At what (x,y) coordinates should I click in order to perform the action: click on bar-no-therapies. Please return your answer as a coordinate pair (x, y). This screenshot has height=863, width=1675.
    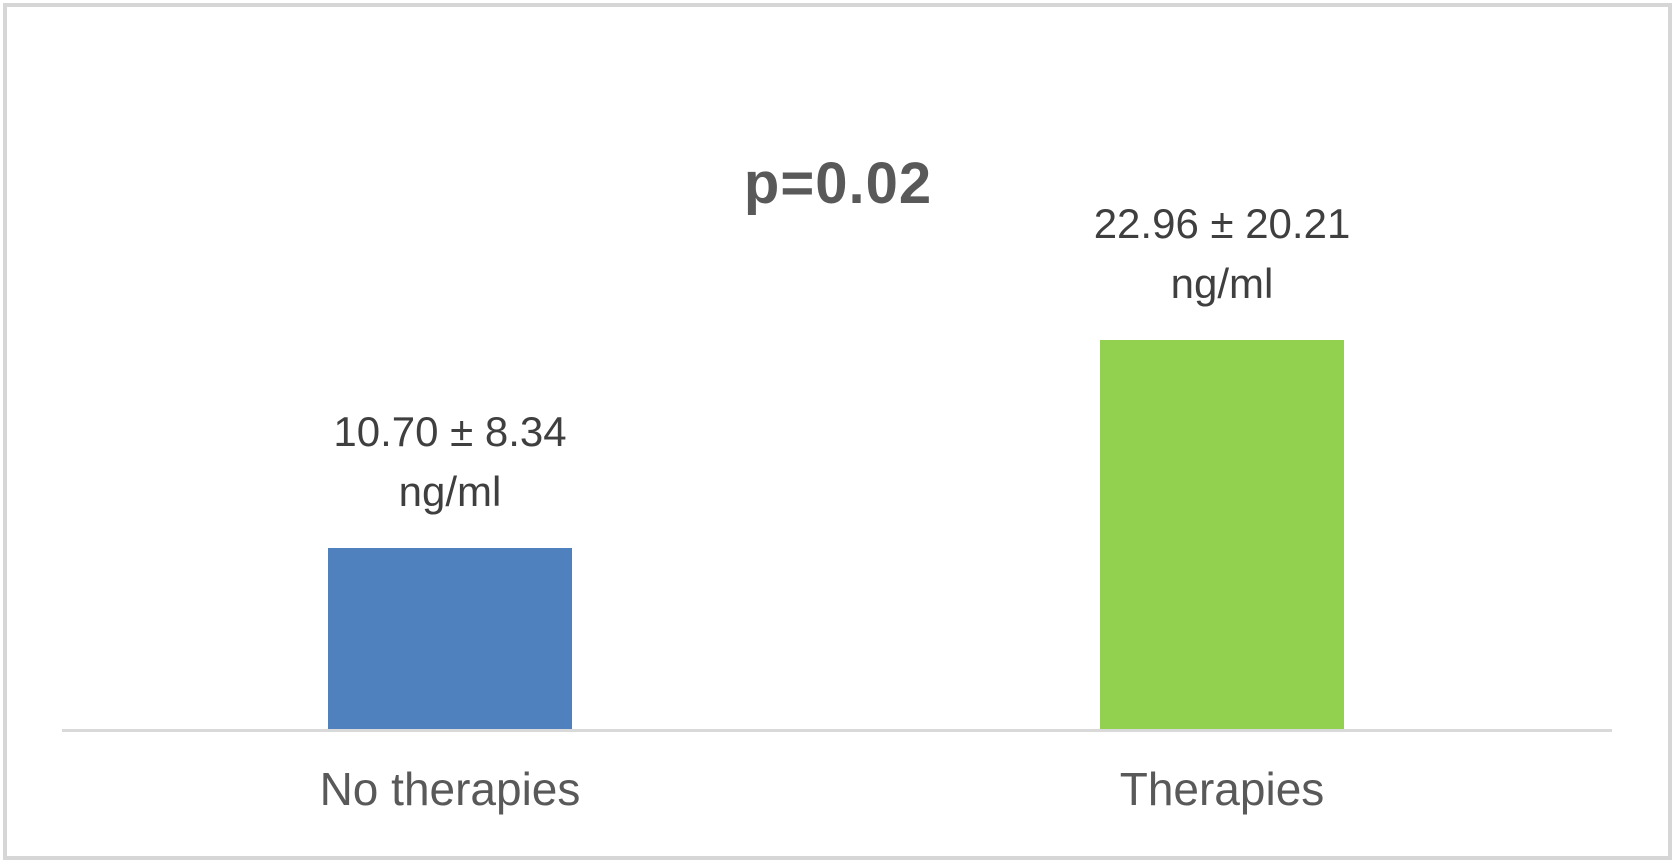
    Looking at the image, I should click on (450, 639).